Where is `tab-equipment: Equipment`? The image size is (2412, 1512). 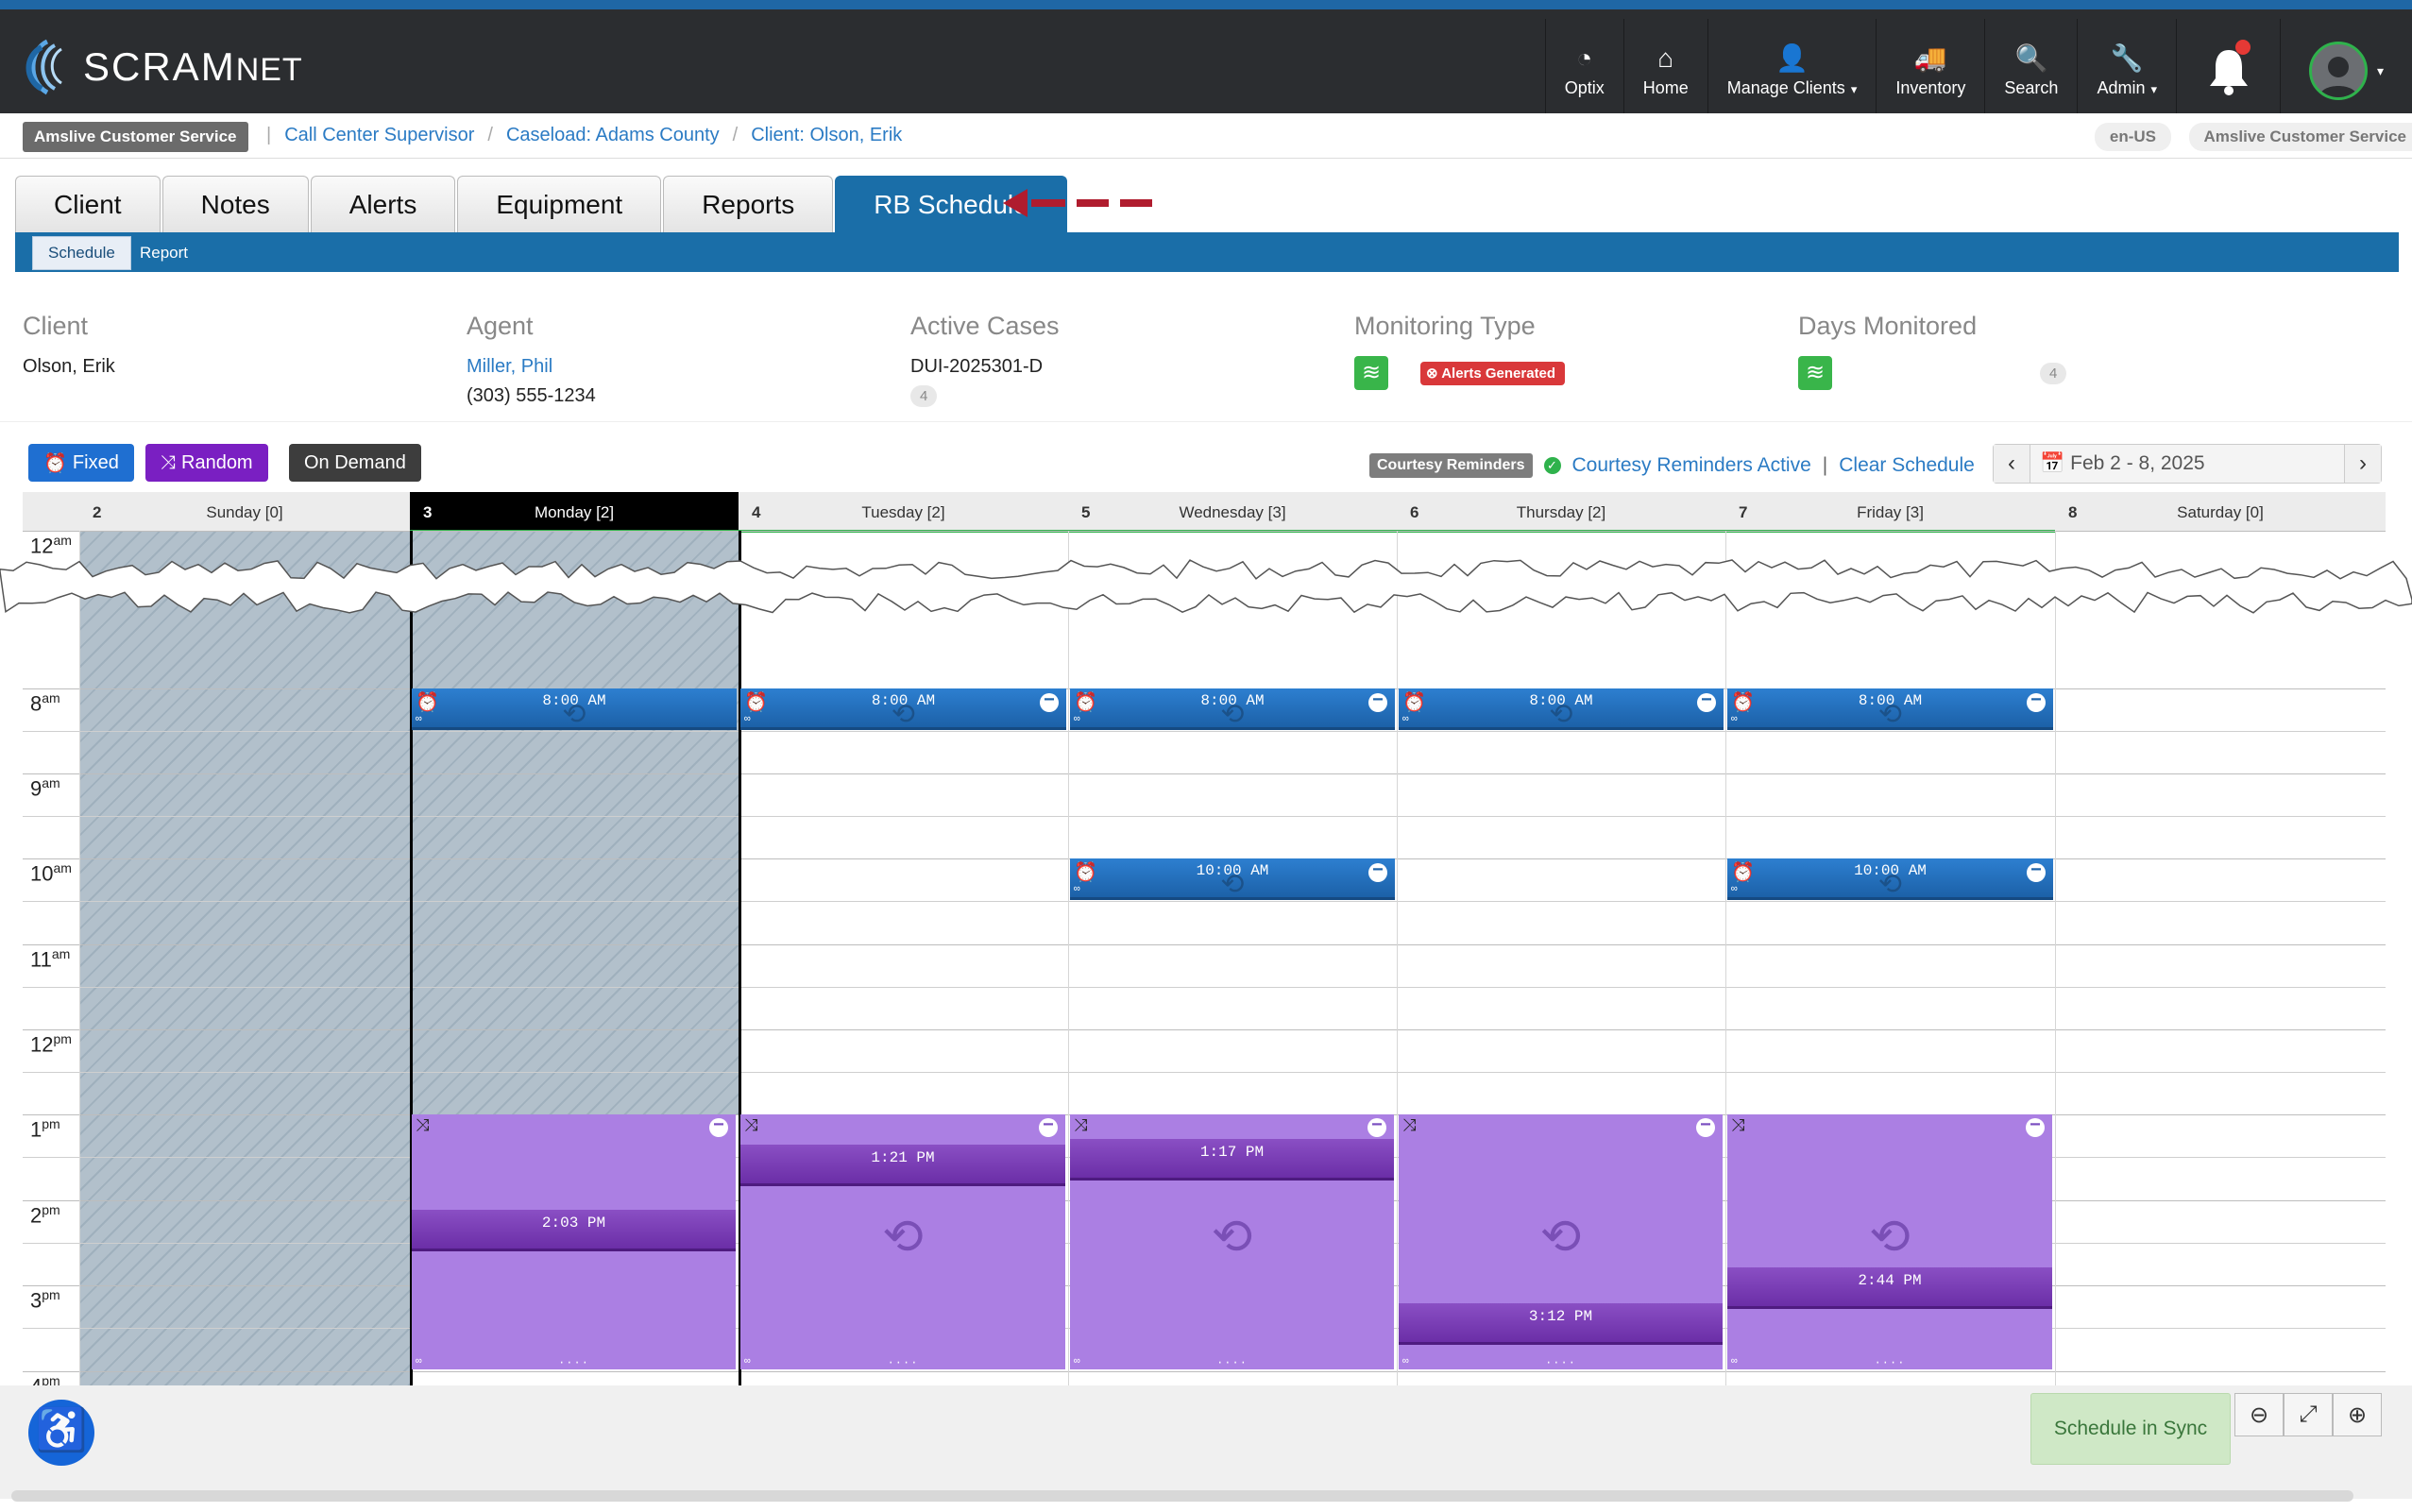
tab-equipment: Equipment is located at coordinates (559, 204).